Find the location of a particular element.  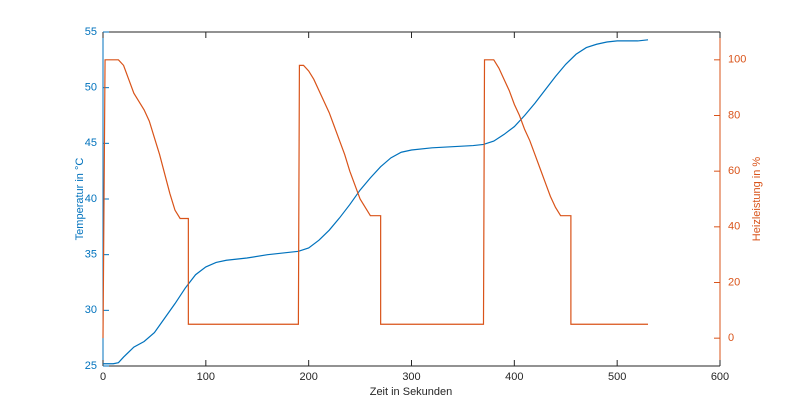

y-tick-label: 45 is located at coordinates (91, 143).